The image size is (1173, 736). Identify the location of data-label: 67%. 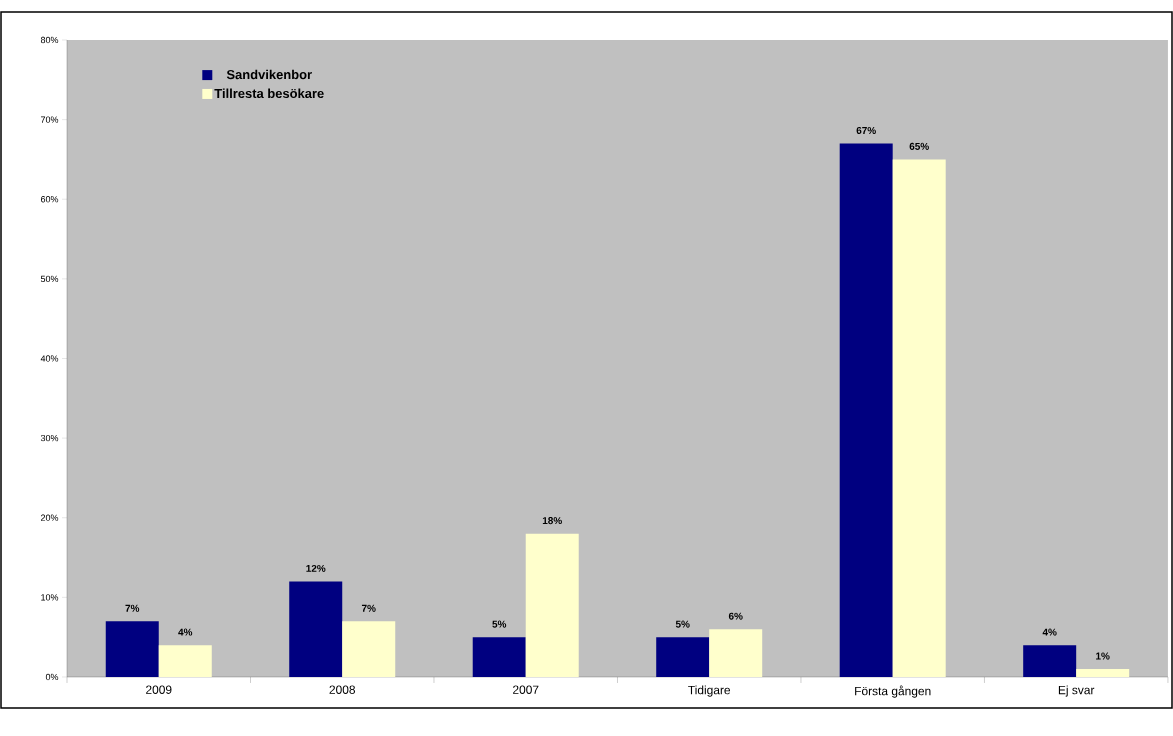
(866, 130).